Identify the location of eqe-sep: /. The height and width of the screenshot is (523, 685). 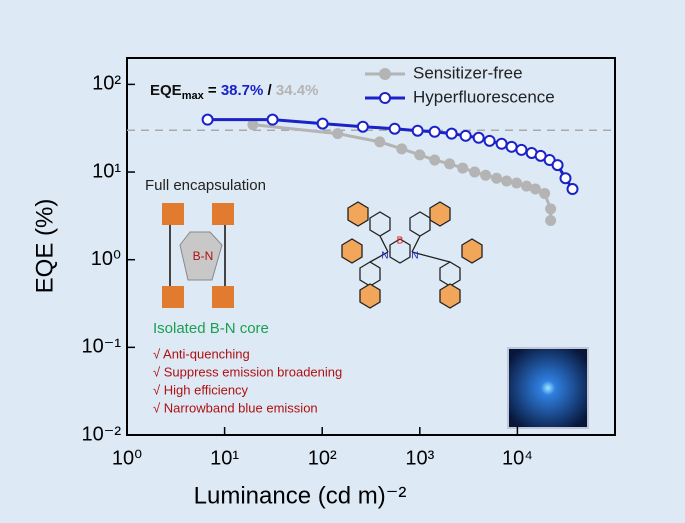
(269, 90).